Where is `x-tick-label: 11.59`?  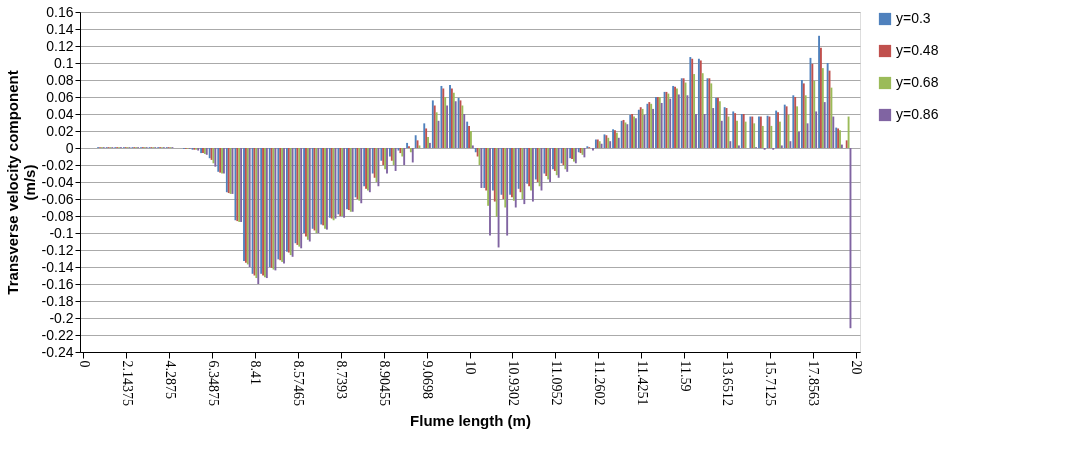 x-tick-label: 11.59 is located at coordinates (685, 376).